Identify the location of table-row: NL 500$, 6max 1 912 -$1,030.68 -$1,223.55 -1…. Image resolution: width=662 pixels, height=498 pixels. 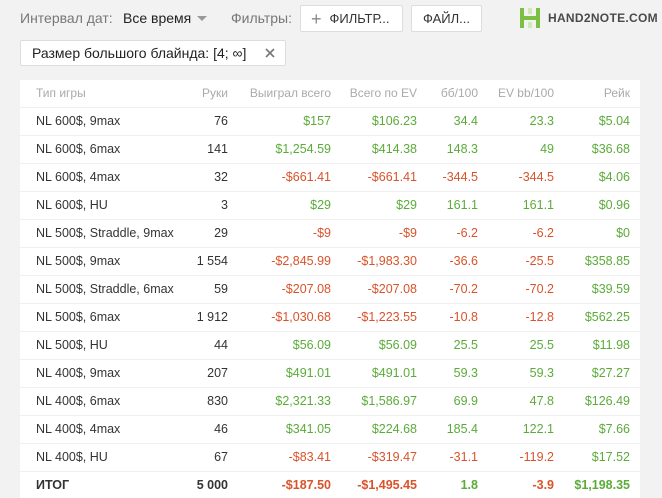
(330, 317).